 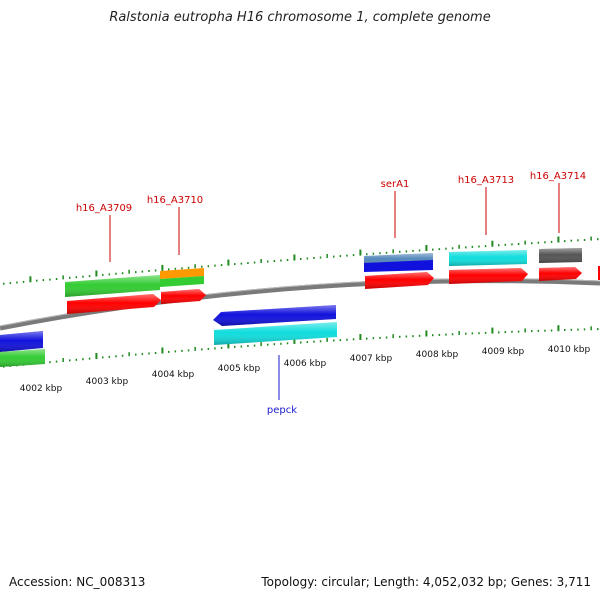 What do you see at coordinates (182, 281) in the screenshot?
I see `gene-bar-green-small` at bounding box center [182, 281].